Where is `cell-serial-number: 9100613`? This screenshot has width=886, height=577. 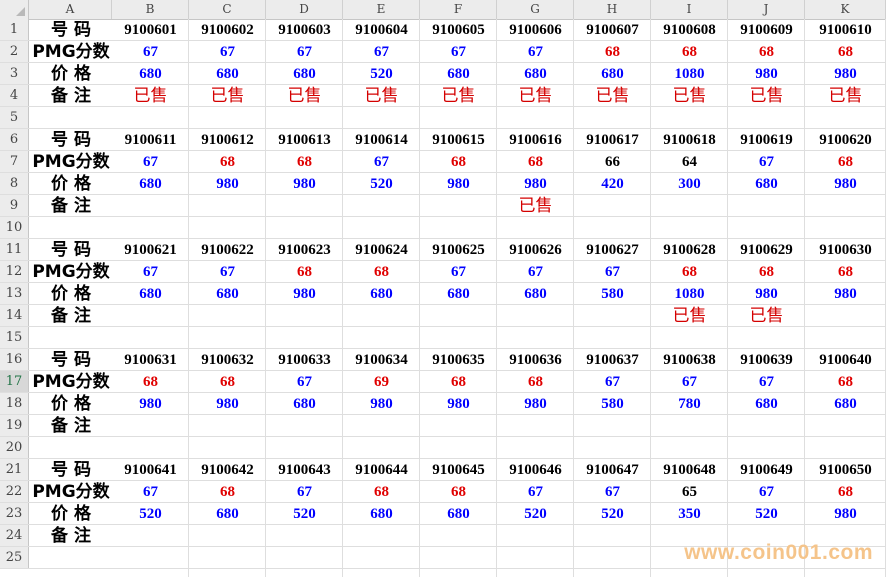 cell-serial-number: 9100613 is located at coordinates (304, 140).